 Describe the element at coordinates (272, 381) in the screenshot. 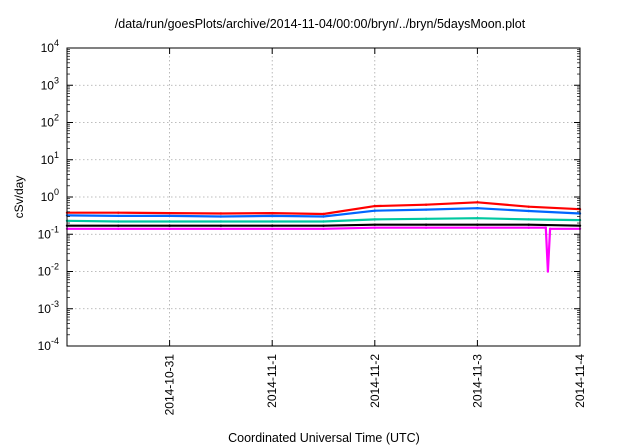

I see `x-tick-label: 2014-11-1` at that location.